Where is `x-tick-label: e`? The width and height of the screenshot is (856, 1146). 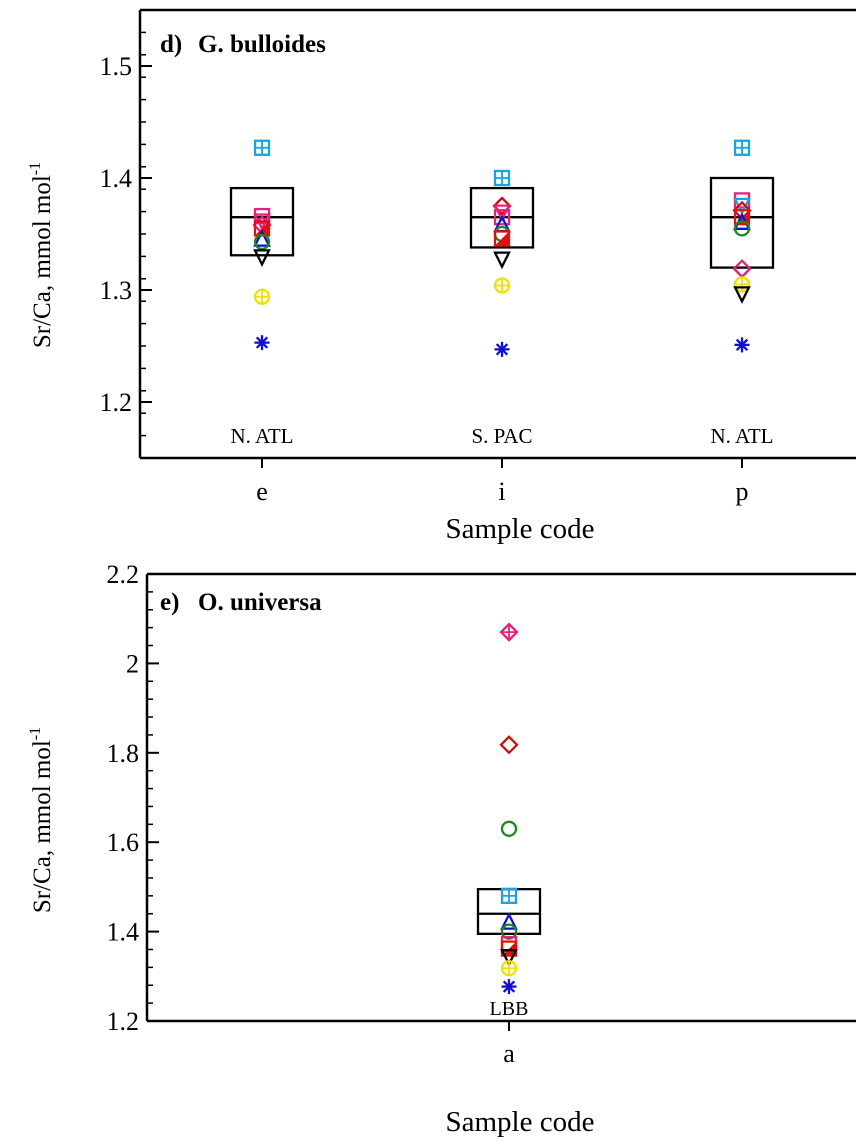 x-tick-label: e is located at coordinates (262, 491).